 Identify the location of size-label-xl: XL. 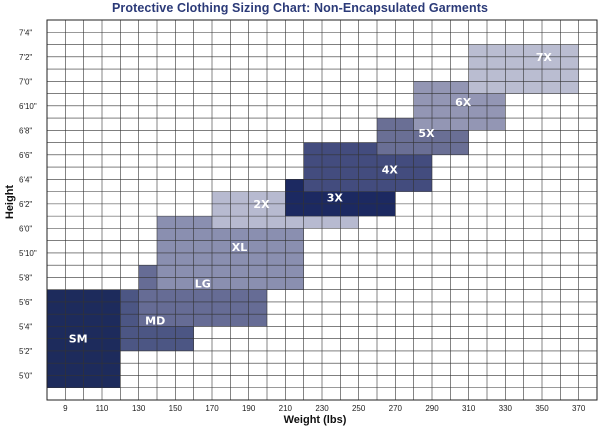
(240, 247).